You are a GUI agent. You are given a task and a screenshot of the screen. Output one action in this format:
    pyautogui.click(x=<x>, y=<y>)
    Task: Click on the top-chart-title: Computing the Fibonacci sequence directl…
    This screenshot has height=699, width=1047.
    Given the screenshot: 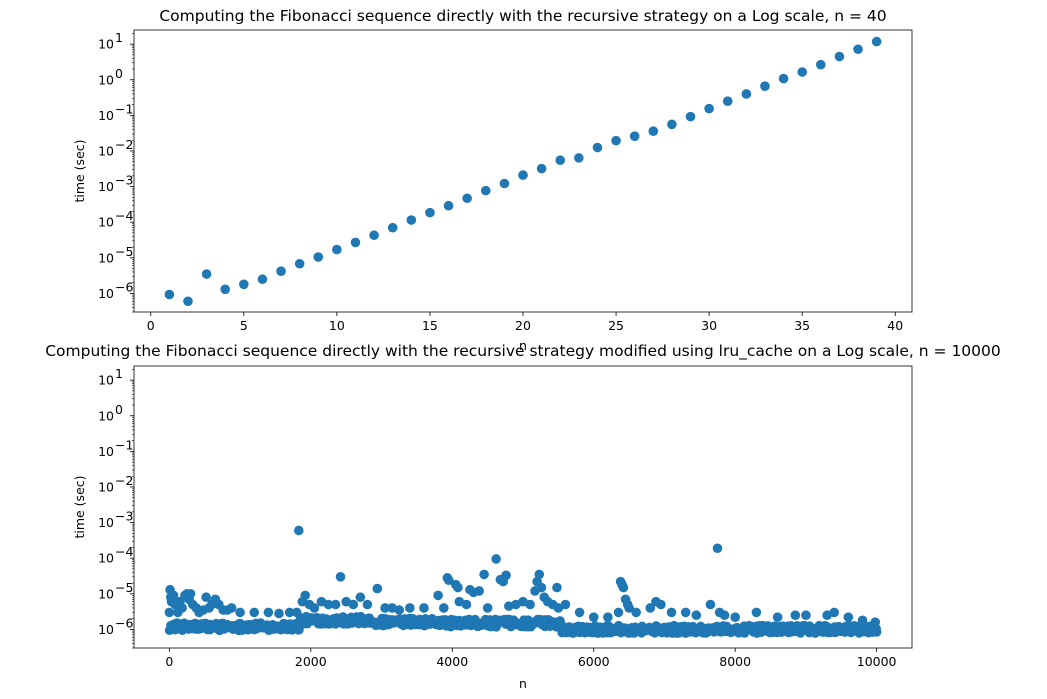 What is the action you would take?
    pyautogui.click(x=522, y=16)
    